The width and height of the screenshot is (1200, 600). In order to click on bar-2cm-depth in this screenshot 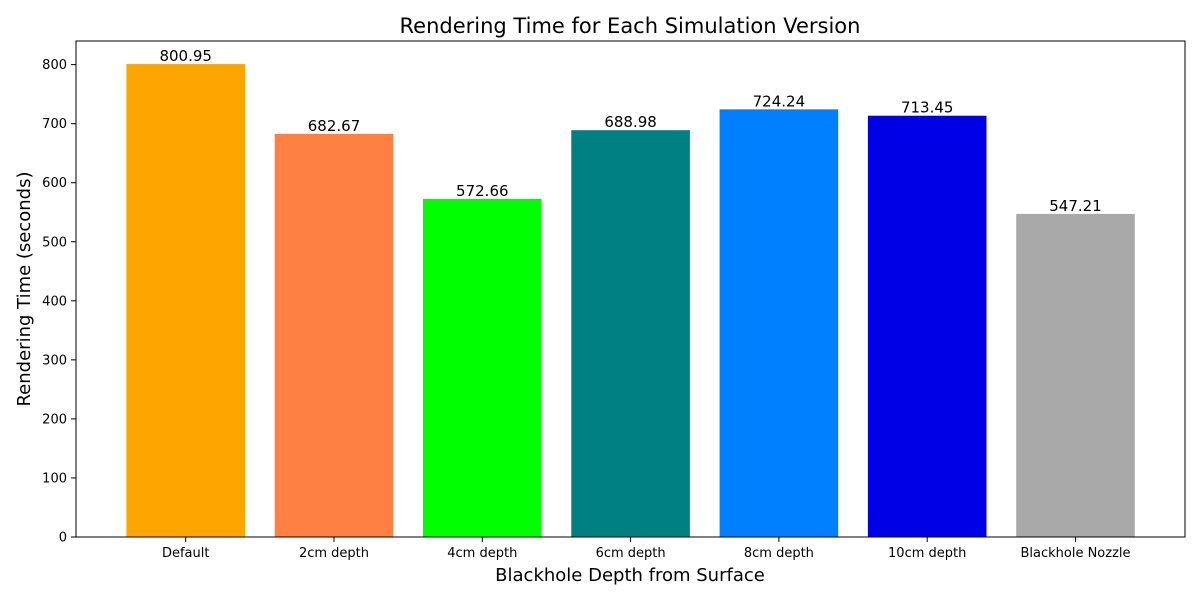, I will do `click(334, 335)`.